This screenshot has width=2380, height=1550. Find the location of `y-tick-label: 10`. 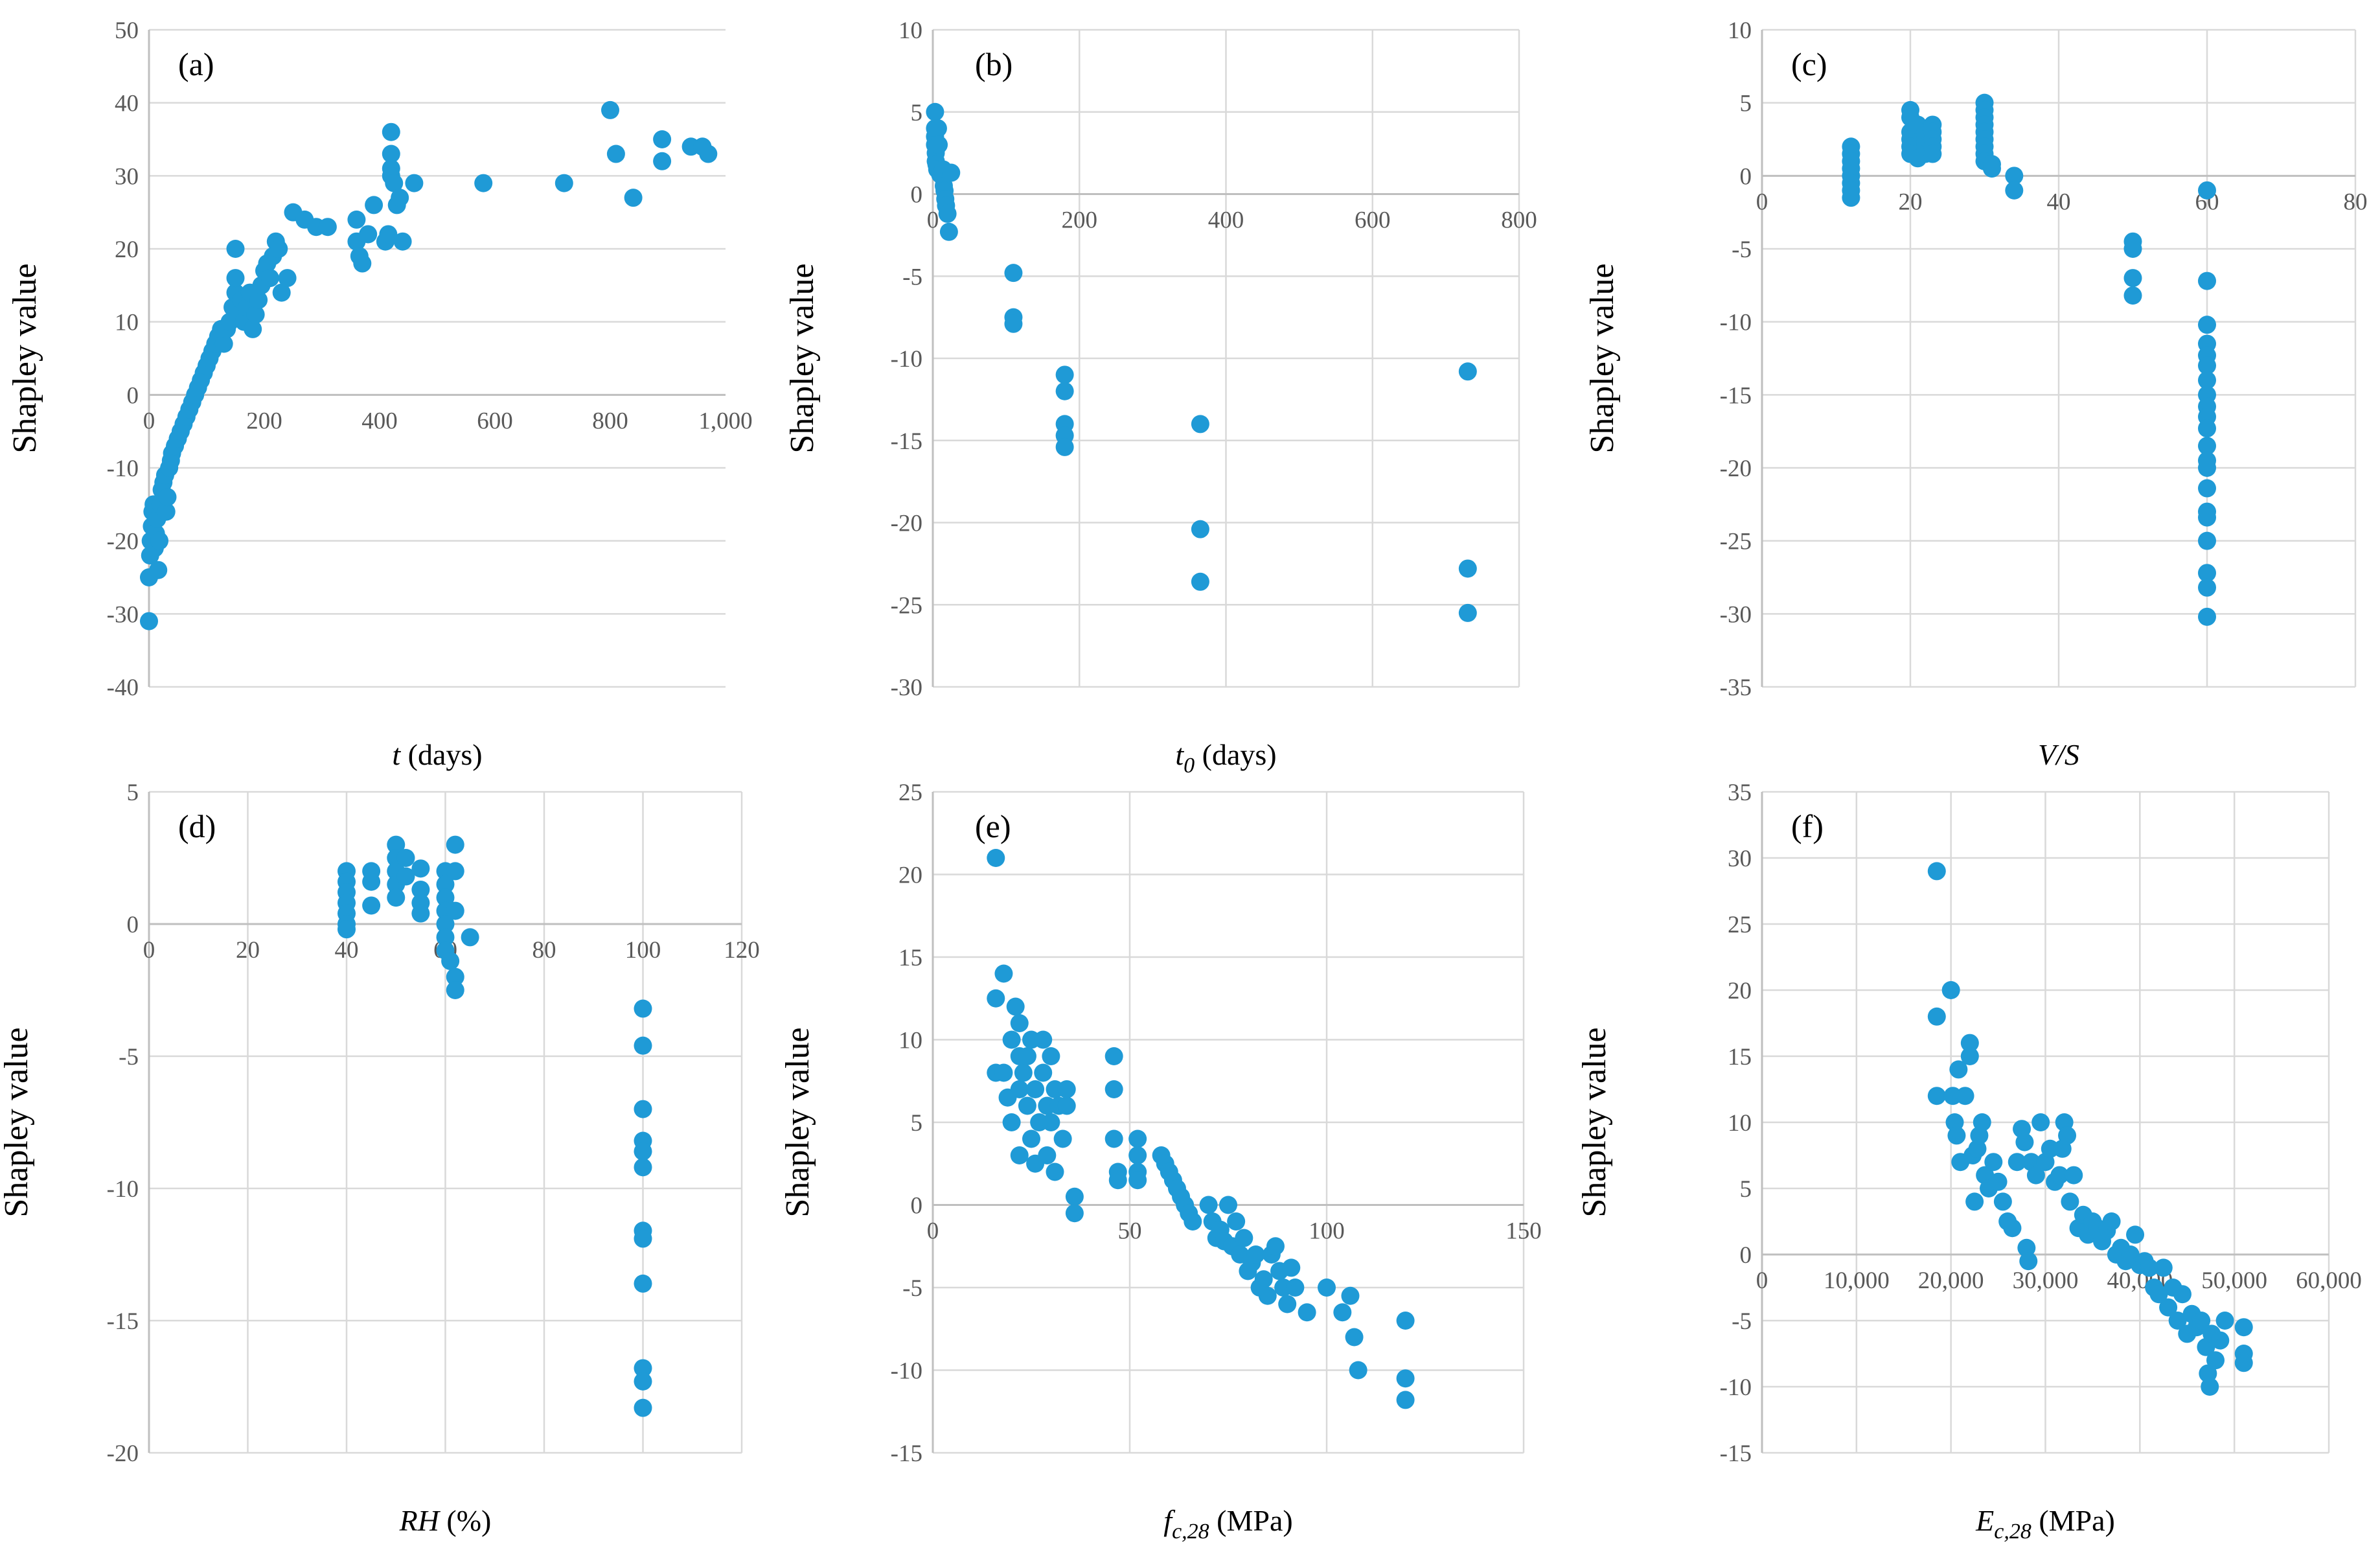

y-tick-label: 10 is located at coordinates (910, 1041).